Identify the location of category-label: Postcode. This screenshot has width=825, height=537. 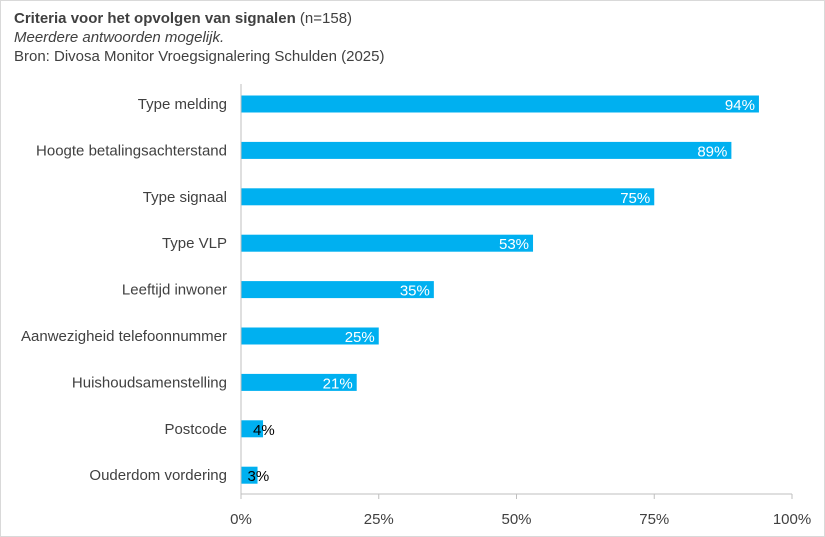
(195, 429).